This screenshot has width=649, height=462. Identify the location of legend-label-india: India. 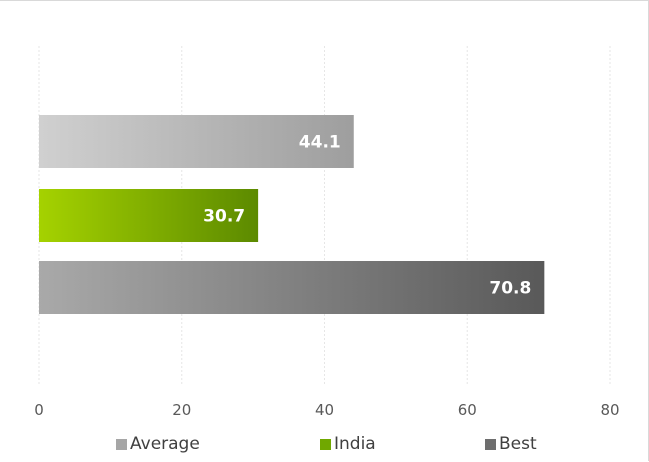
(355, 444).